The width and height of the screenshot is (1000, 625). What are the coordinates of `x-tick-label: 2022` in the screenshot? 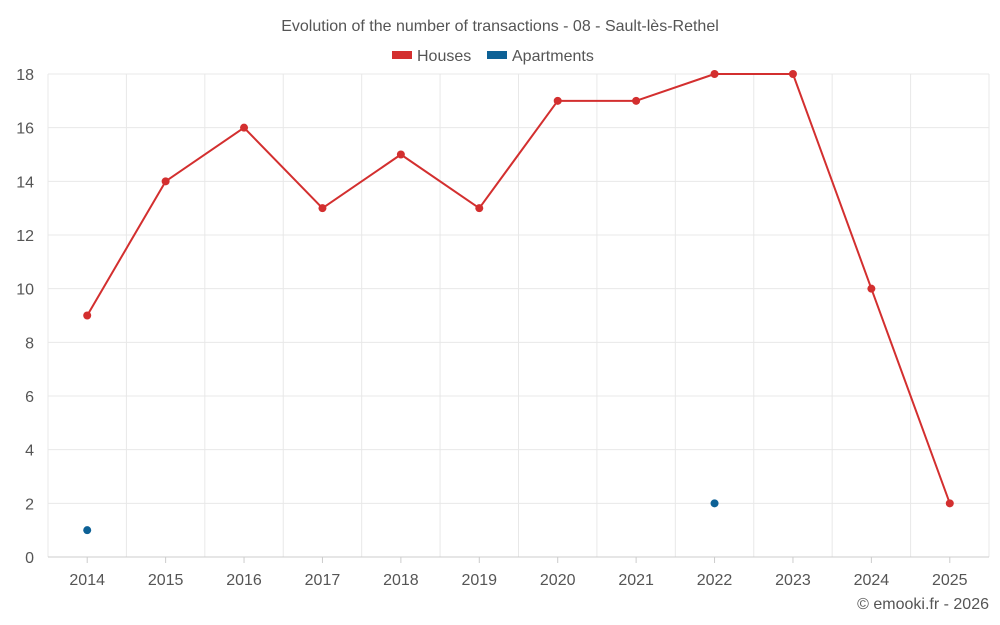 It's located at (715, 580).